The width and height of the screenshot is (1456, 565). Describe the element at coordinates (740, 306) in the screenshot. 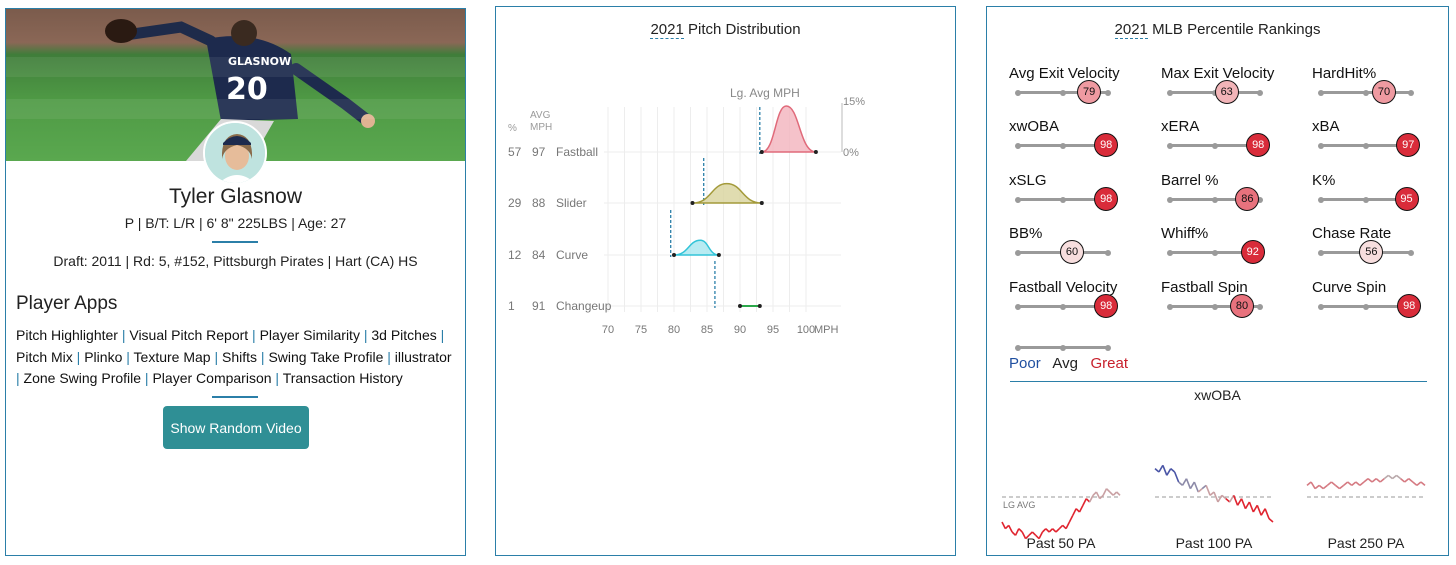

I see `range-min-dot` at that location.